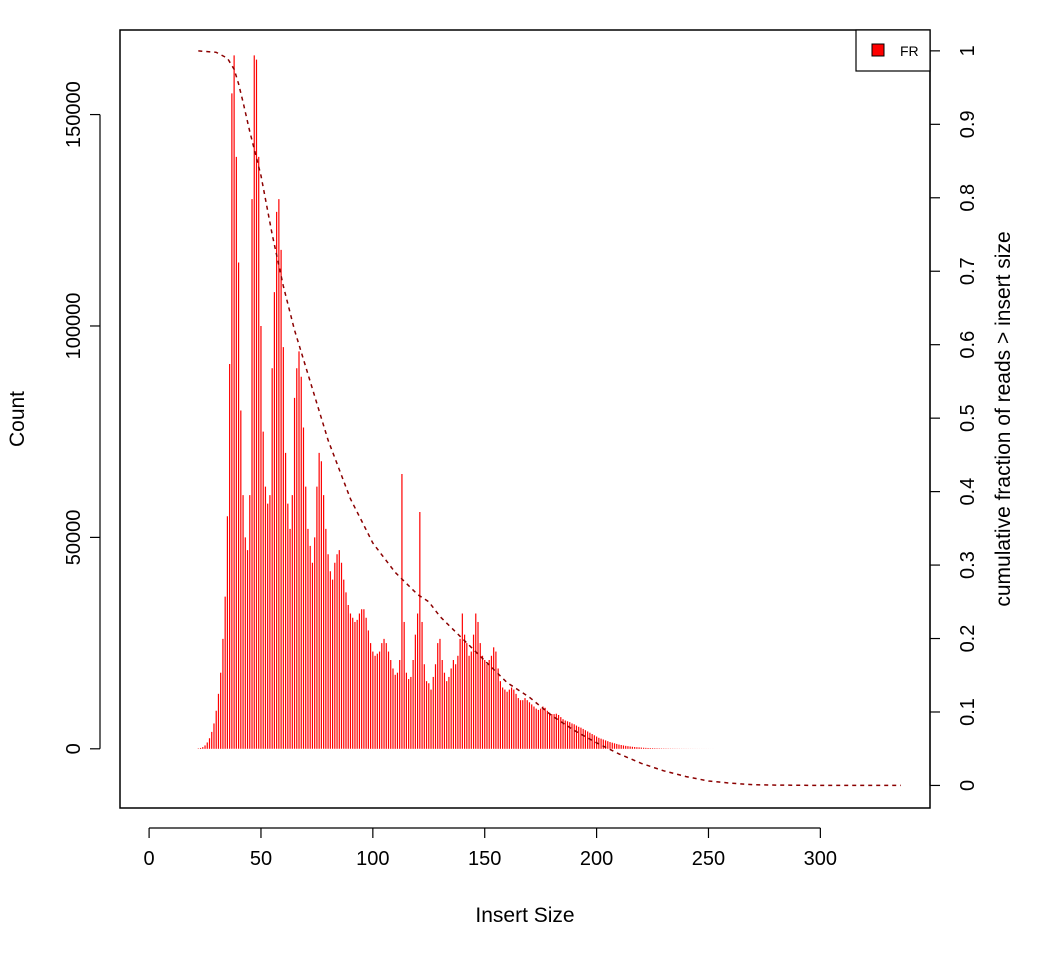 This screenshot has width=1050, height=960. What do you see at coordinates (708, 859) in the screenshot?
I see `x-tick-label: 250` at bounding box center [708, 859].